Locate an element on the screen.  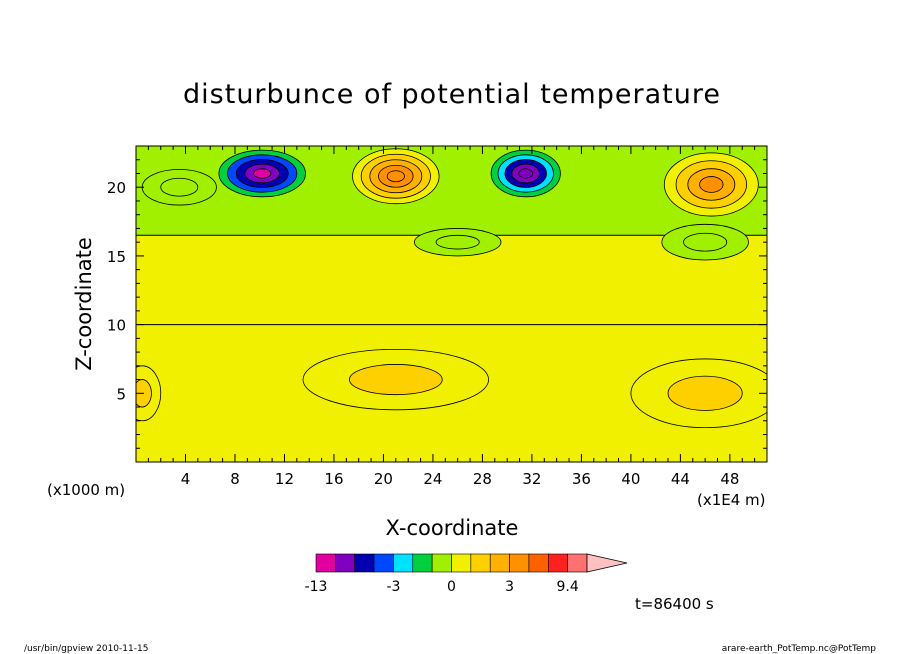
colorbar-tick-label: -3 is located at coordinates (393, 587).